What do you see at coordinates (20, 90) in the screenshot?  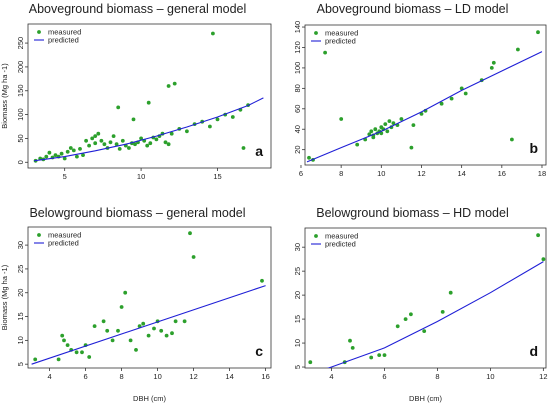 I see `y-tick-label: 150` at bounding box center [20, 90].